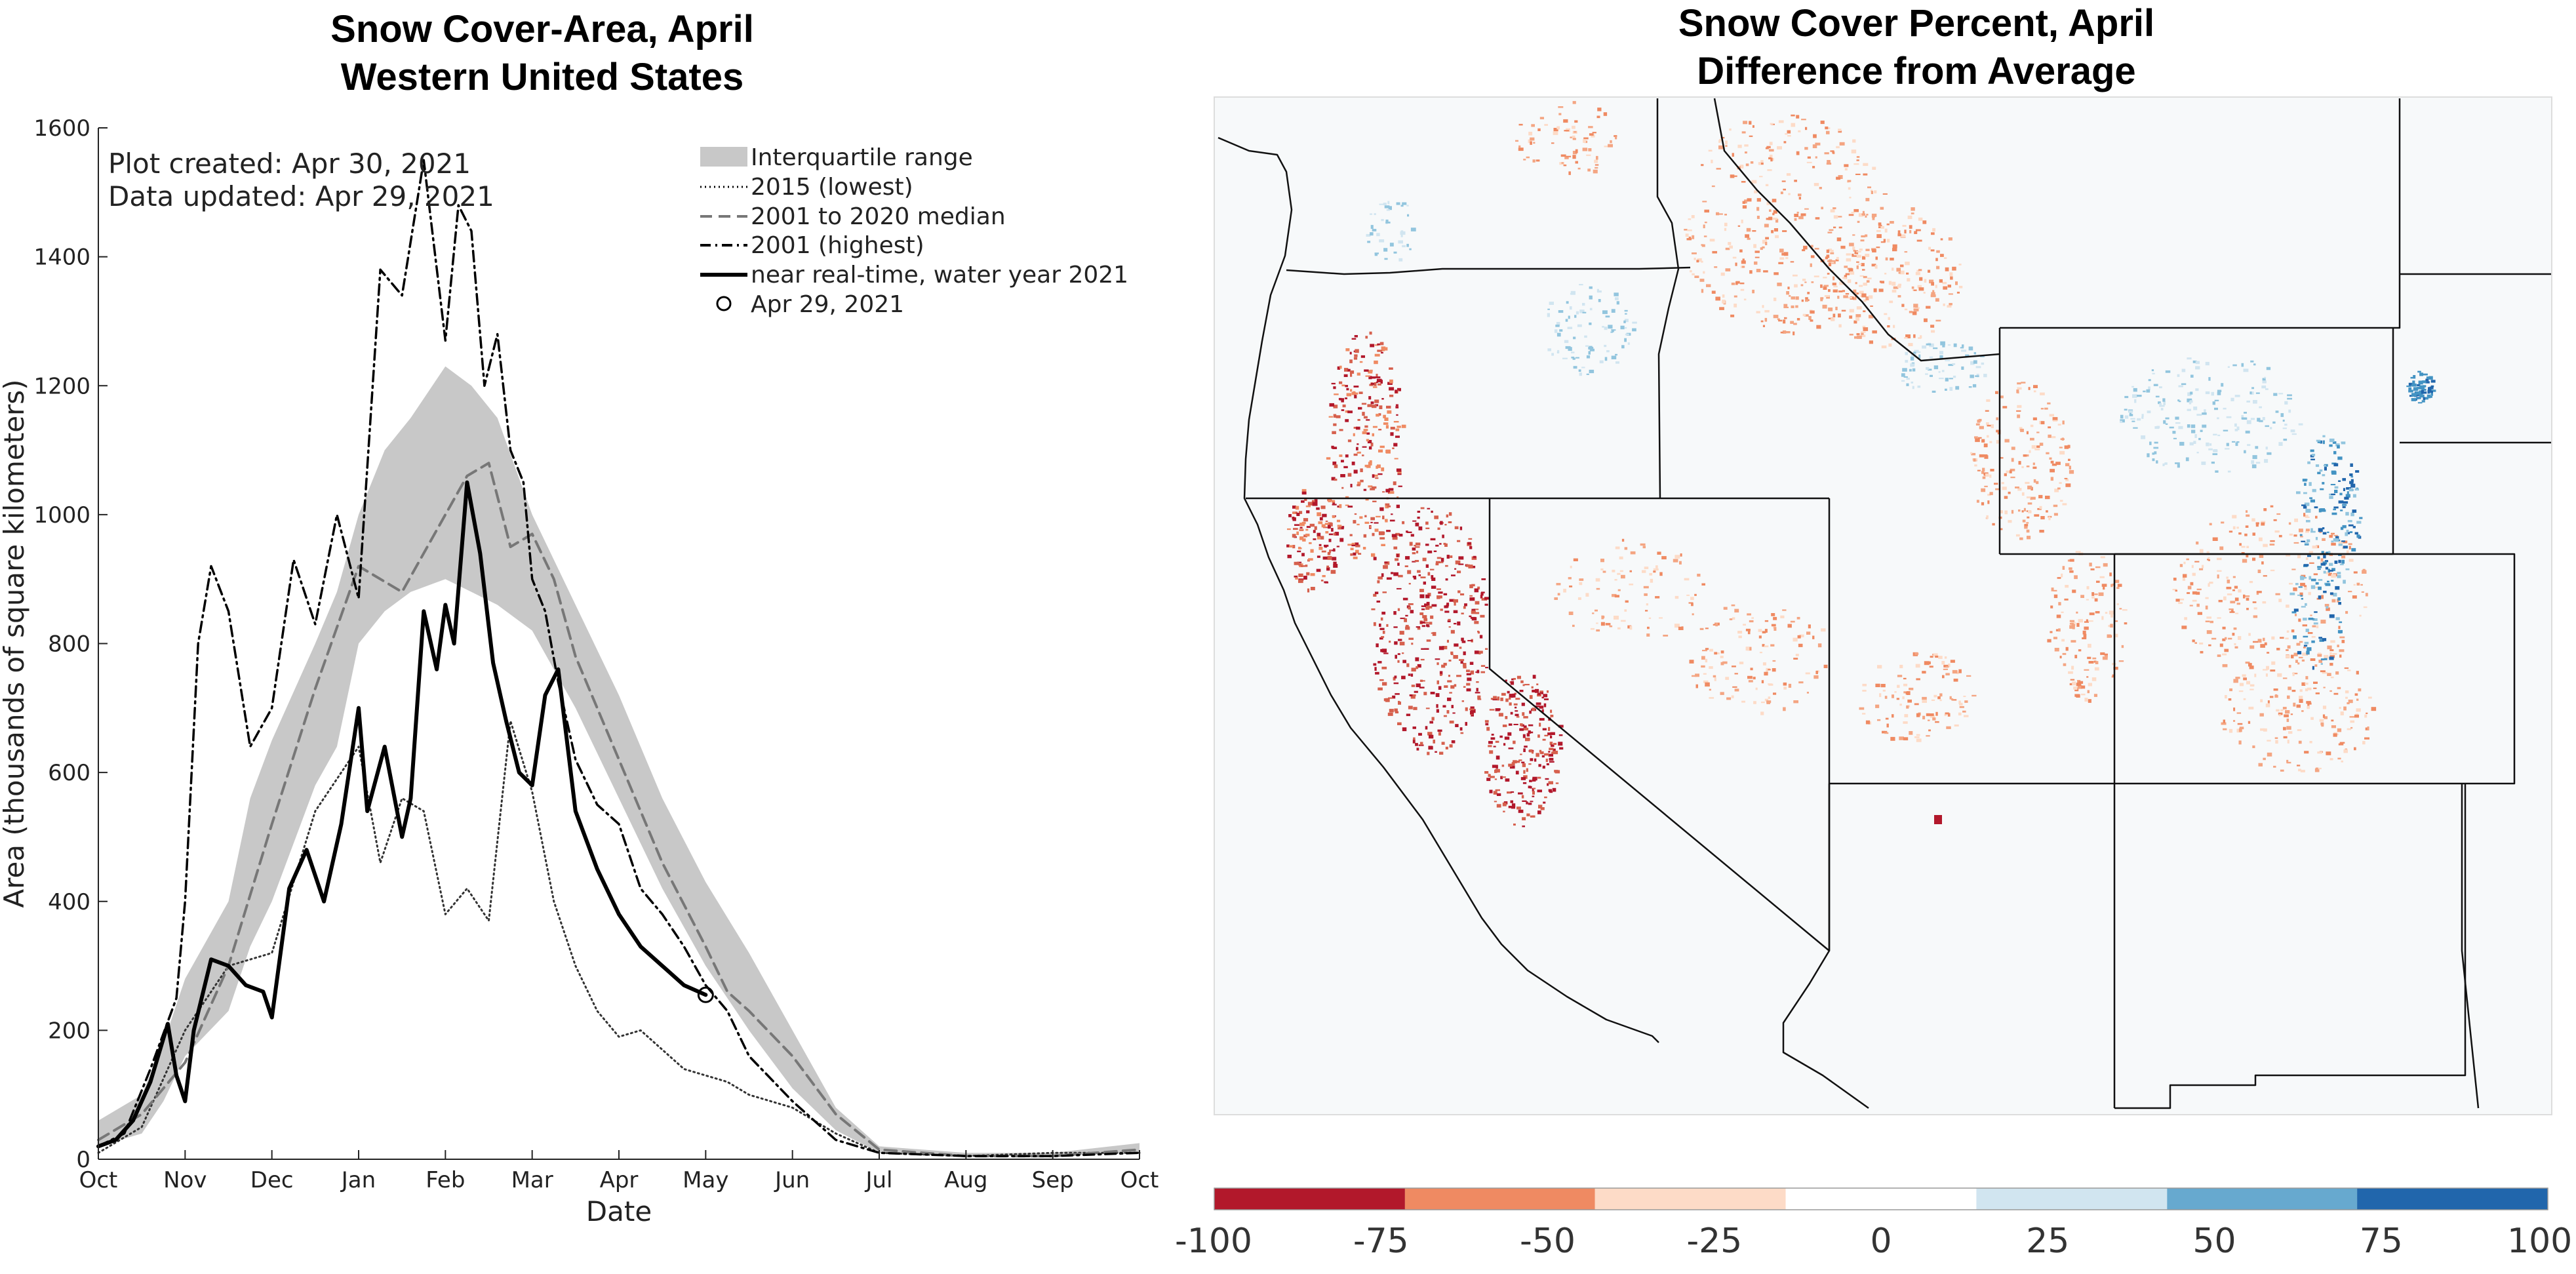 Image resolution: width=2576 pixels, height=1274 pixels. What do you see at coordinates (1881, 1198) in the screenshot?
I see `colorbar-frame` at bounding box center [1881, 1198].